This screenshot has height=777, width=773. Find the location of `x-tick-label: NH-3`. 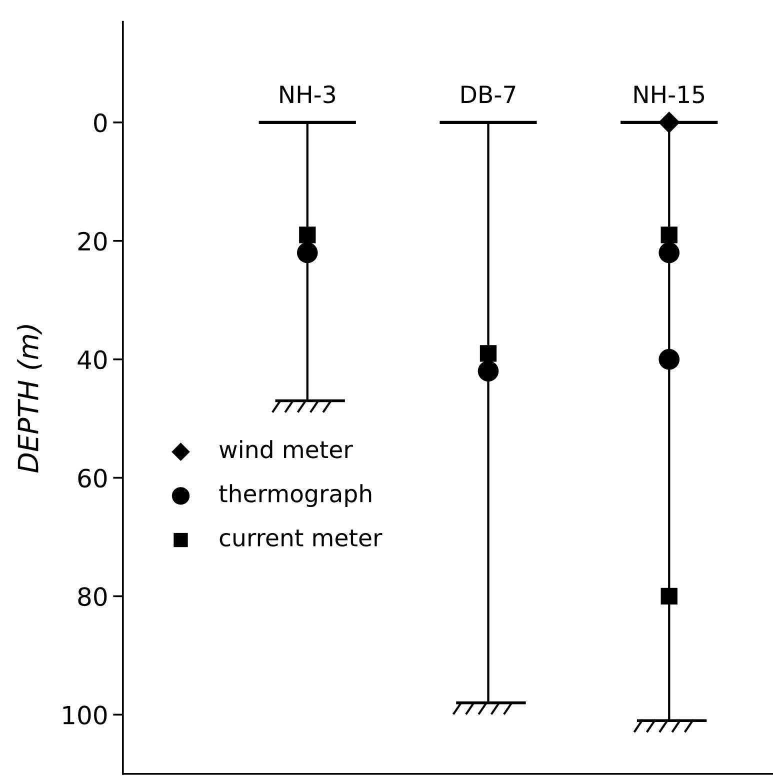

x-tick-label: NH-3 is located at coordinates (307, 94).